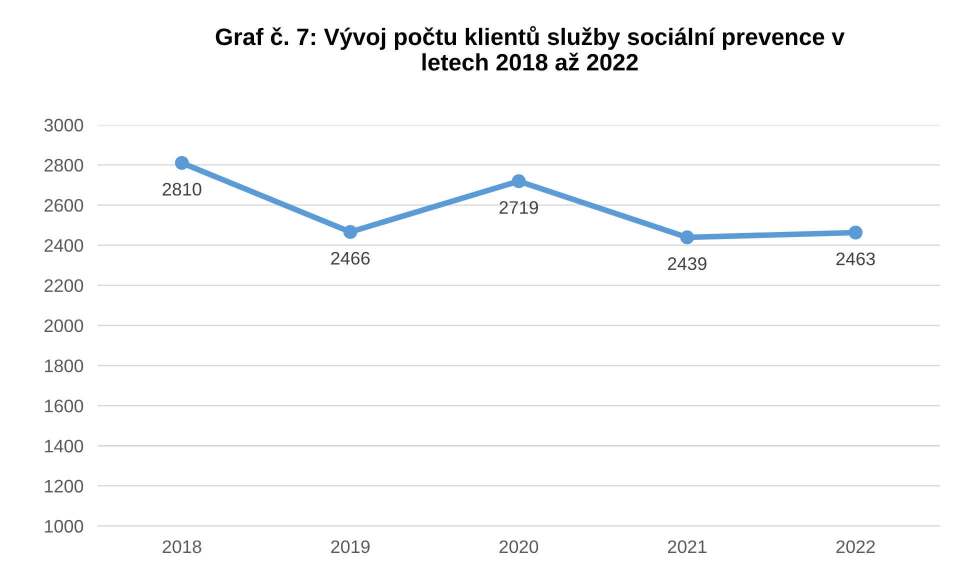  Describe the element at coordinates (64, 245) in the screenshot. I see `y-tick-label: 2400` at that location.